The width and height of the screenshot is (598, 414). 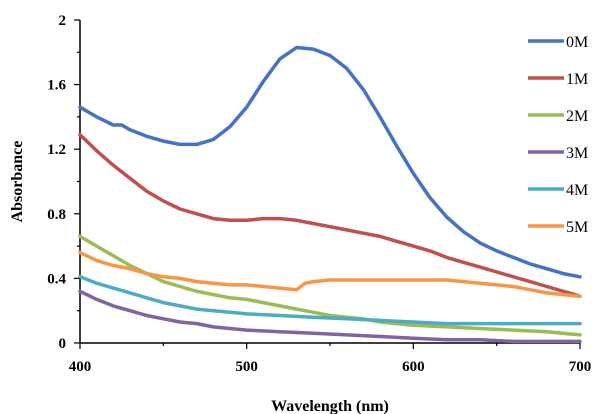 What do you see at coordinates (577, 42) in the screenshot?
I see `legend-label-0M: 0M` at bounding box center [577, 42].